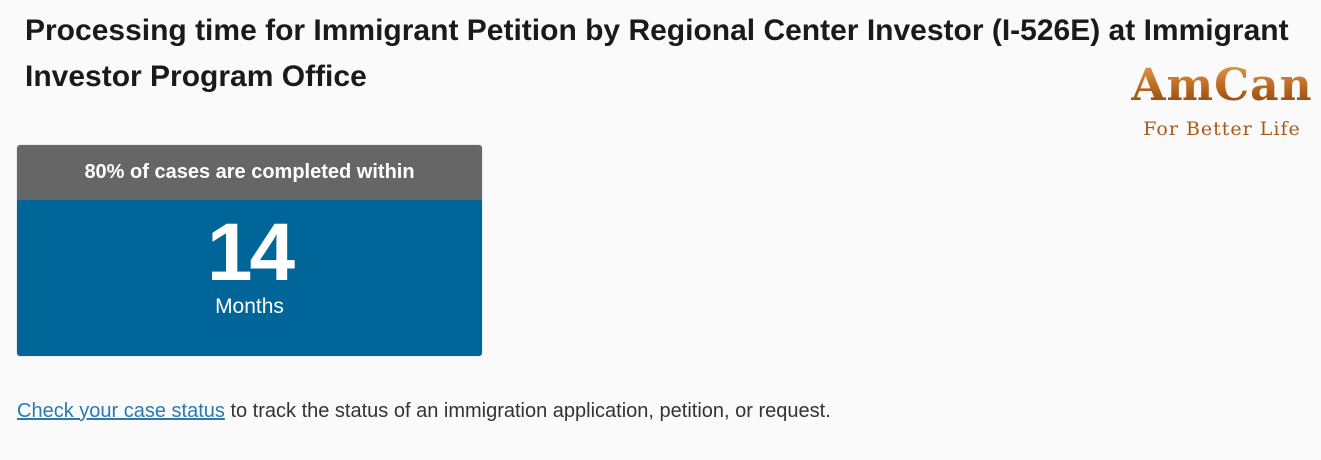 This screenshot has width=1321, height=460. What do you see at coordinates (121, 411) in the screenshot?
I see `case-status-link: Check your case status` at bounding box center [121, 411].